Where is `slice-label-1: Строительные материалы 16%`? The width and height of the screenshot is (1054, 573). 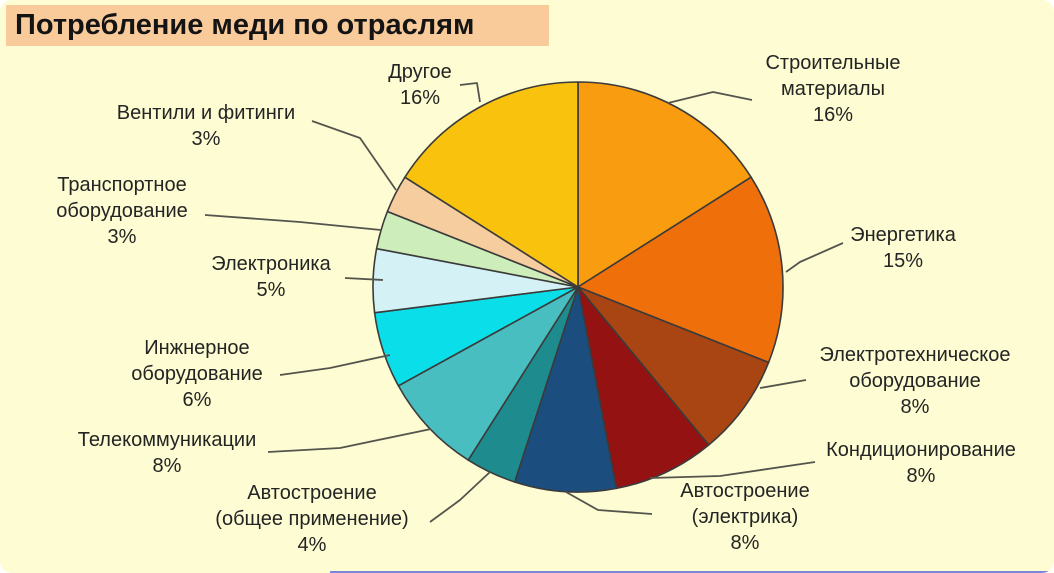 slice-label-1: Строительные материалы 16% is located at coordinates (833, 89).